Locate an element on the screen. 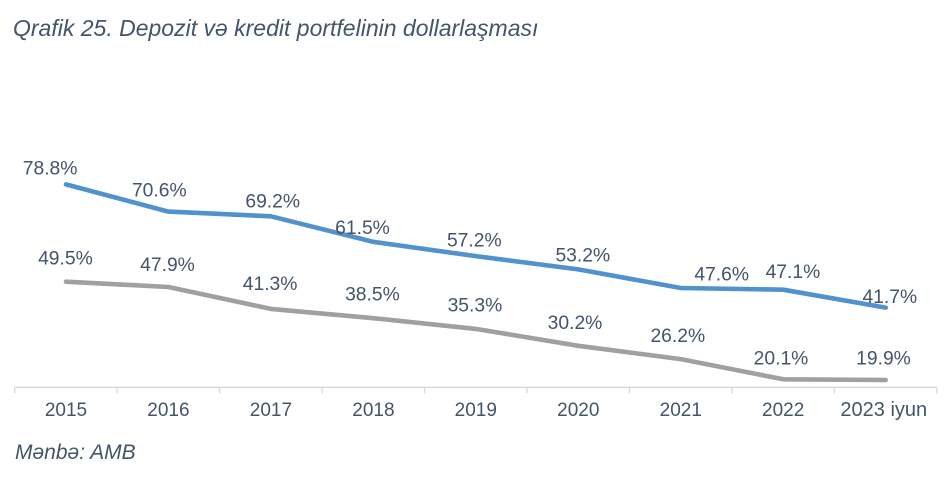  svg-text: 35.3% is located at coordinates (475, 305).